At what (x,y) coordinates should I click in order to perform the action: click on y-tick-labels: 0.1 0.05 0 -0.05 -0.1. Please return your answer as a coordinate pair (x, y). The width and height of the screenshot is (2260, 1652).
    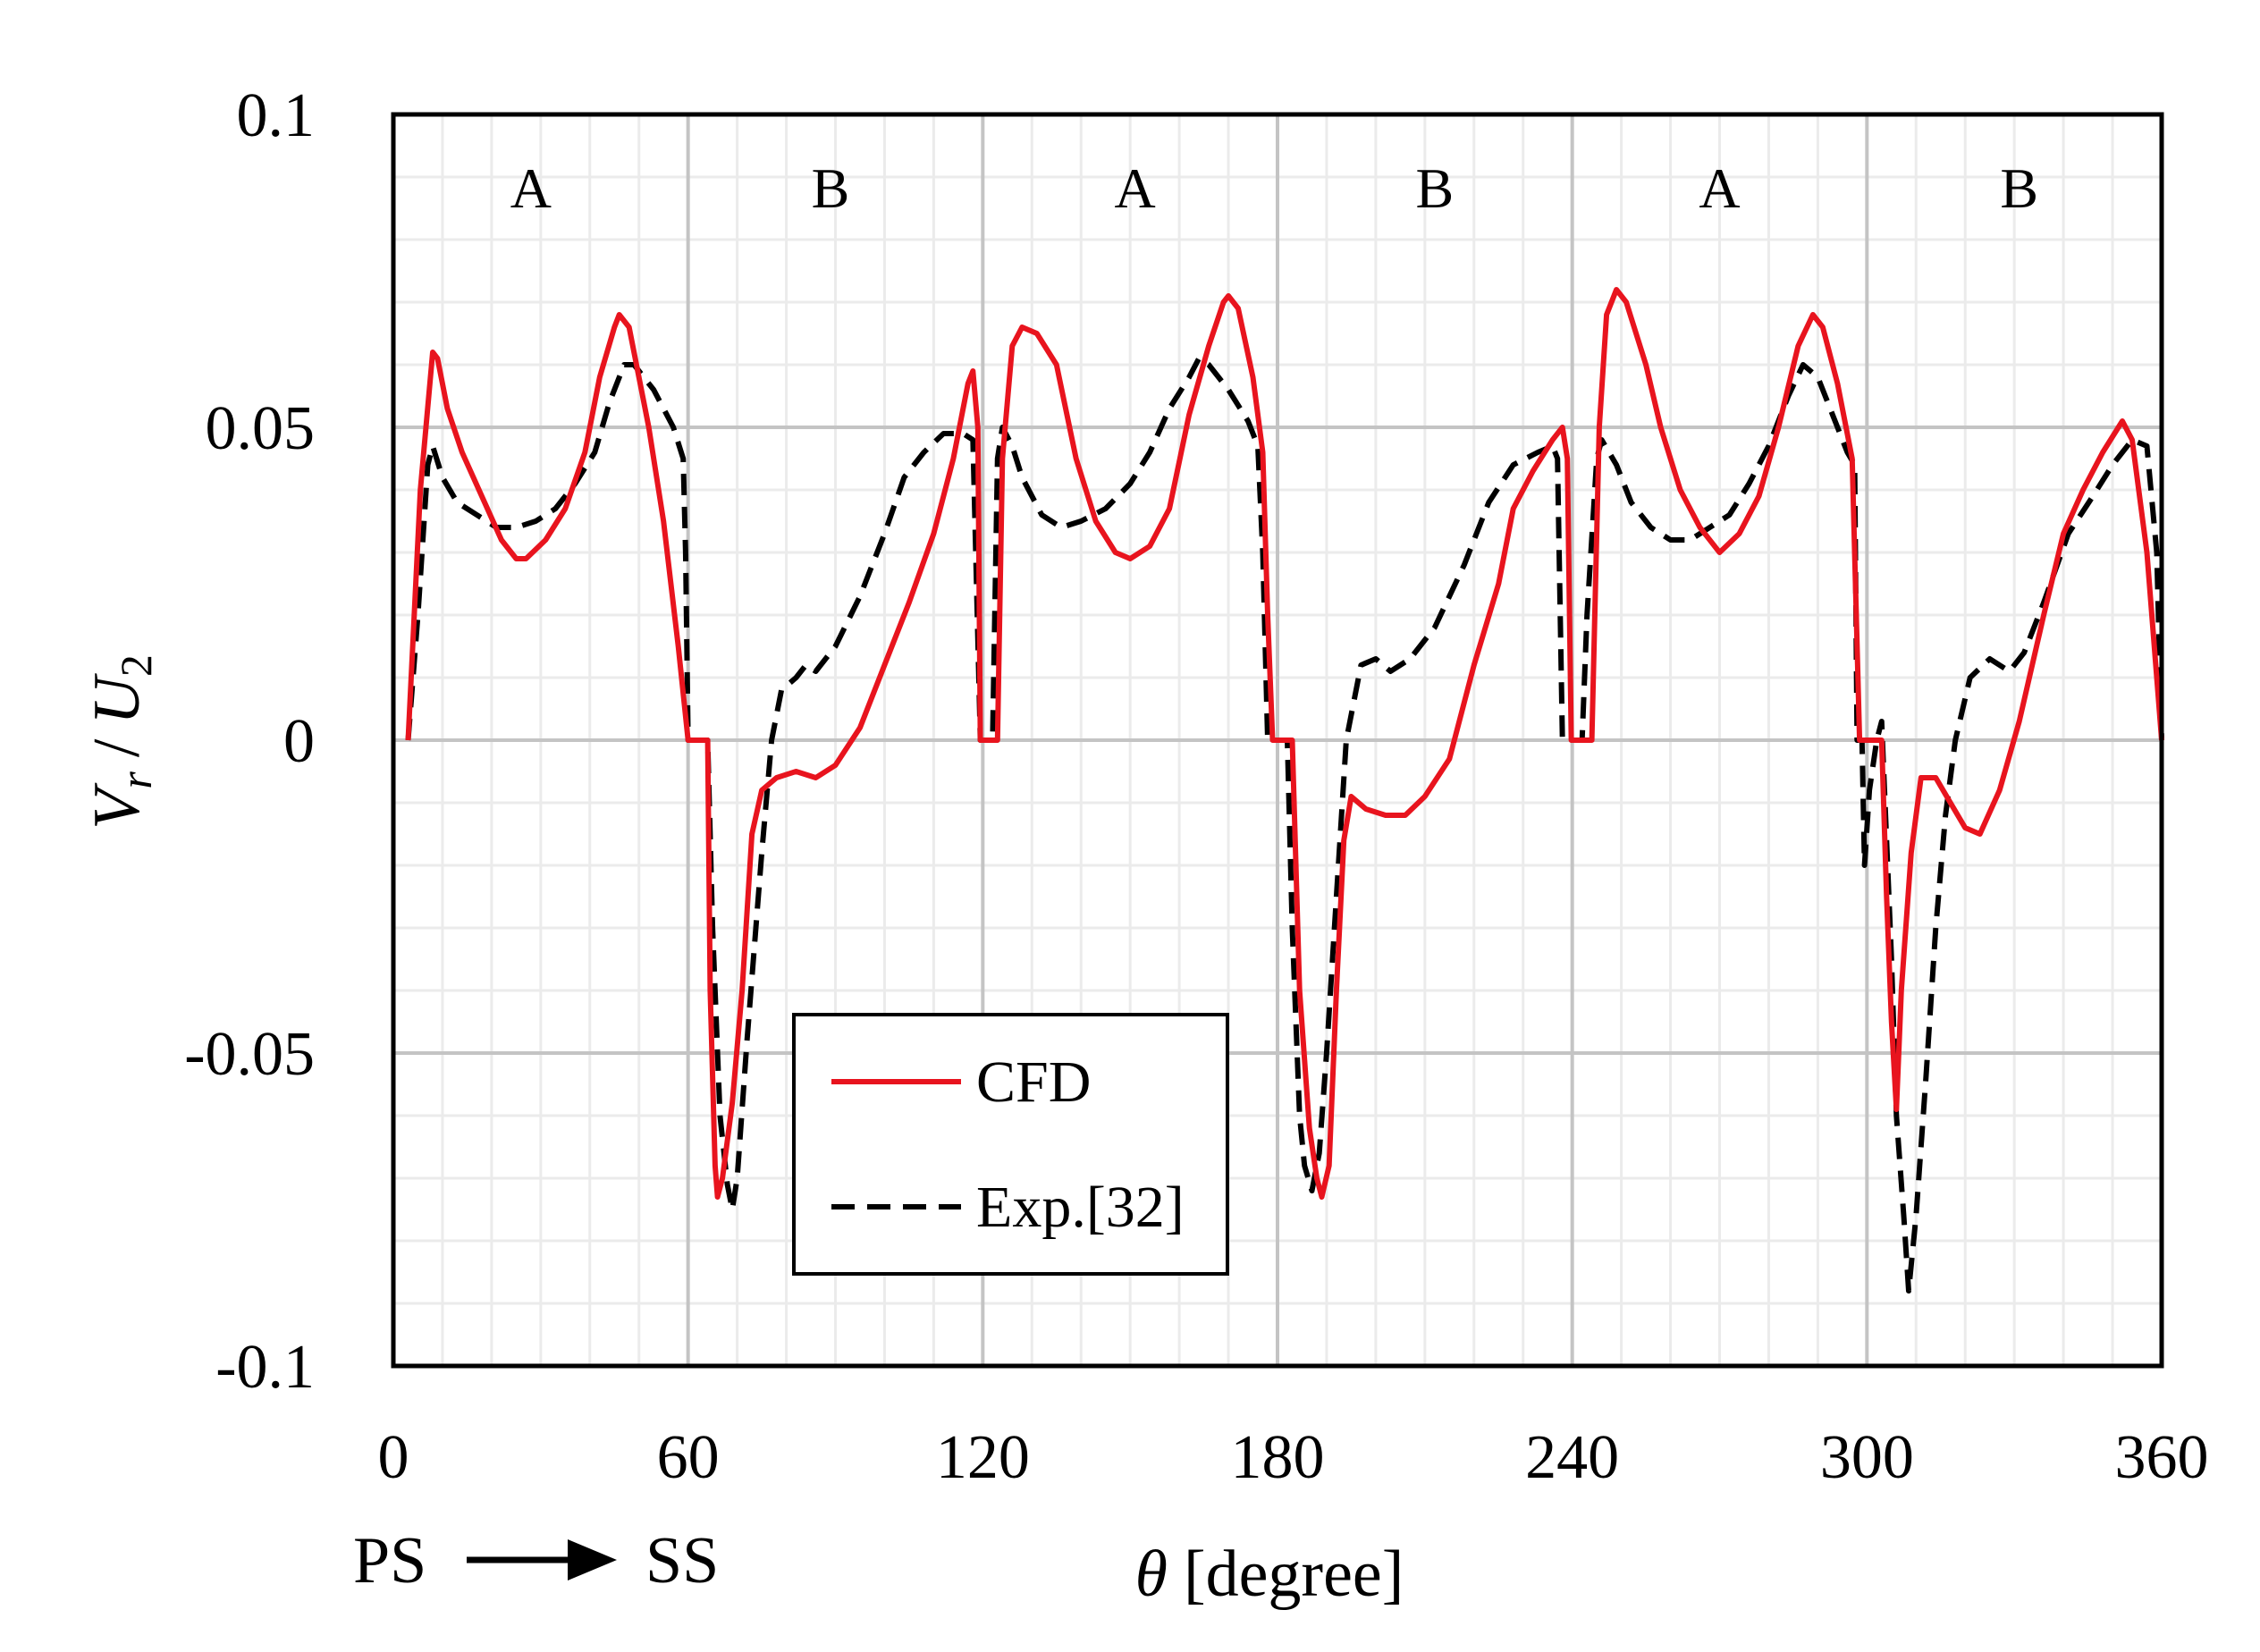
    Looking at the image, I should click on (250, 741).